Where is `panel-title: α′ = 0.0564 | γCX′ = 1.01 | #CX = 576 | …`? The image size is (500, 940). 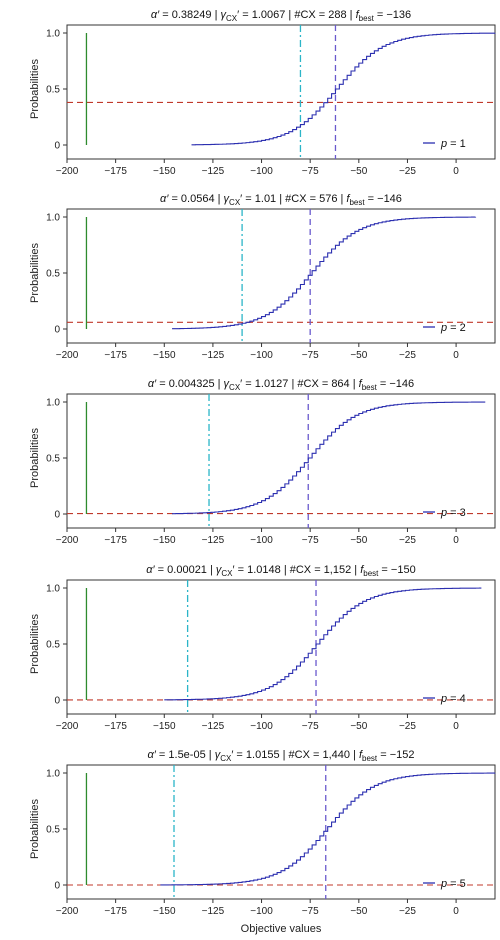
panel-title: α′ = 0.0564 | γCX′ = 1.01 | #CX = 576 | … is located at coordinates (281, 200).